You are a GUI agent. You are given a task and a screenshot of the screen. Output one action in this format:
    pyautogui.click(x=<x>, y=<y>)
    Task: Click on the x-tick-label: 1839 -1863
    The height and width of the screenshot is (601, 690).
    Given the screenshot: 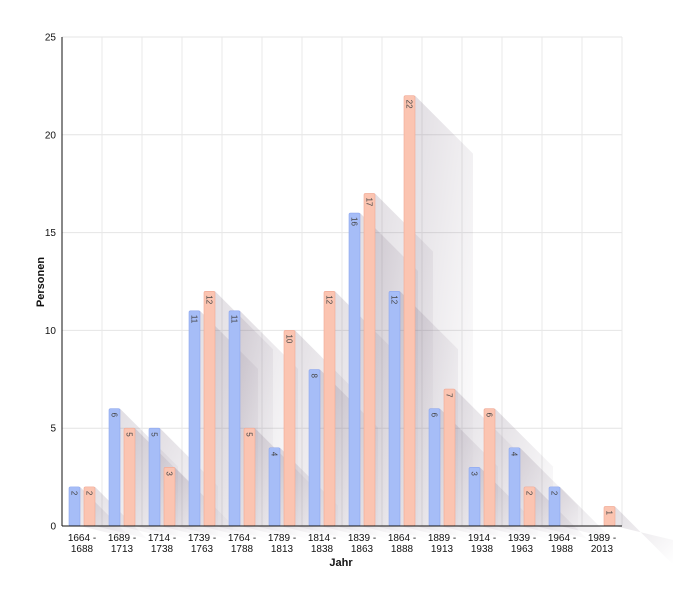 What is the action you would take?
    pyautogui.click(x=362, y=544)
    